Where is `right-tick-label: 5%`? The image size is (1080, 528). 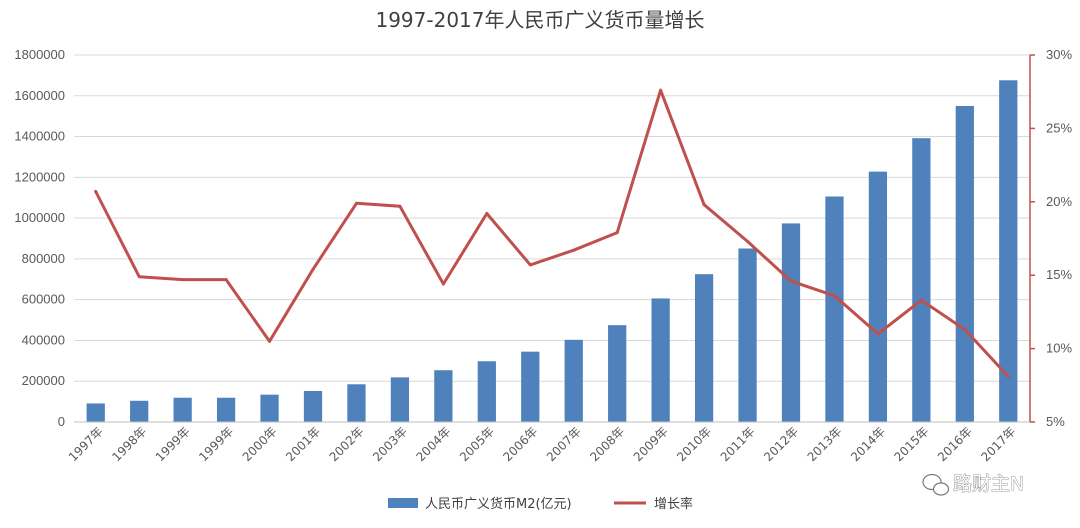 right-tick-label: 5% is located at coordinates (1055, 421).